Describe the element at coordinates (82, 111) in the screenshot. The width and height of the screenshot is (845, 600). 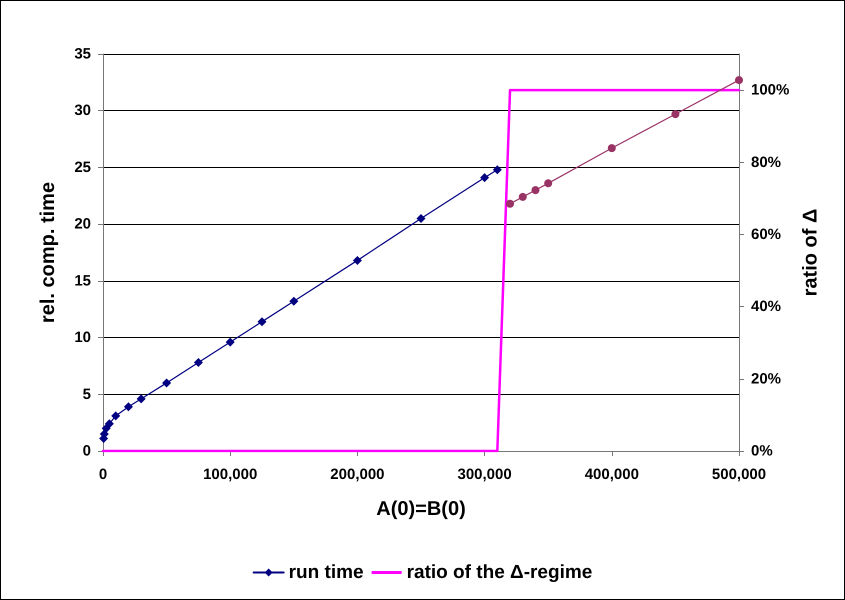
I see `y-tick-label: 30` at that location.